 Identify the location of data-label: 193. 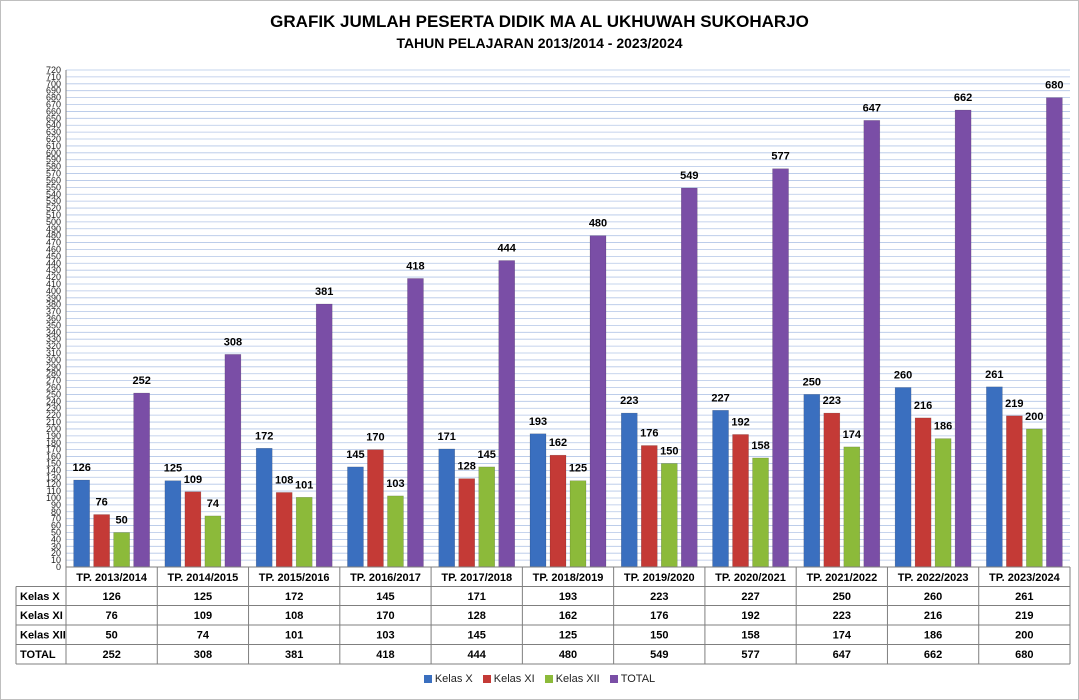
(538, 422).